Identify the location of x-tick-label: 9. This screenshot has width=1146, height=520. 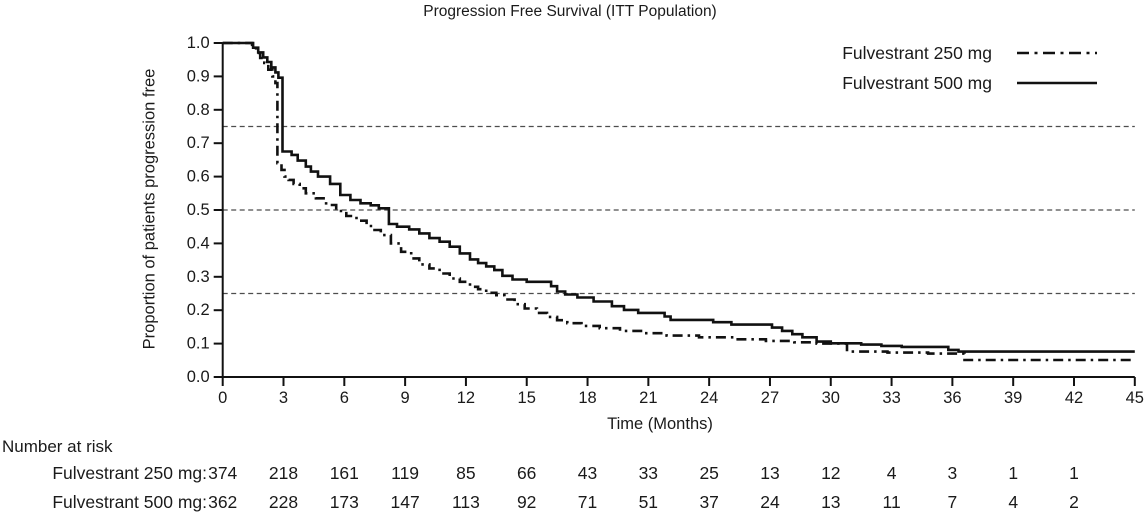
(405, 398).